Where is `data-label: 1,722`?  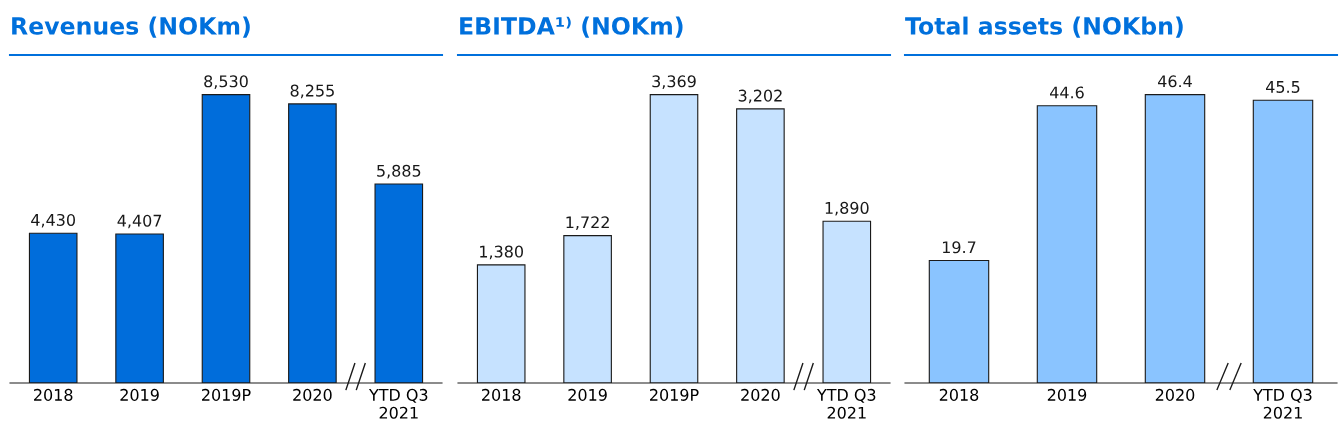 data-label: 1,722 is located at coordinates (587, 223).